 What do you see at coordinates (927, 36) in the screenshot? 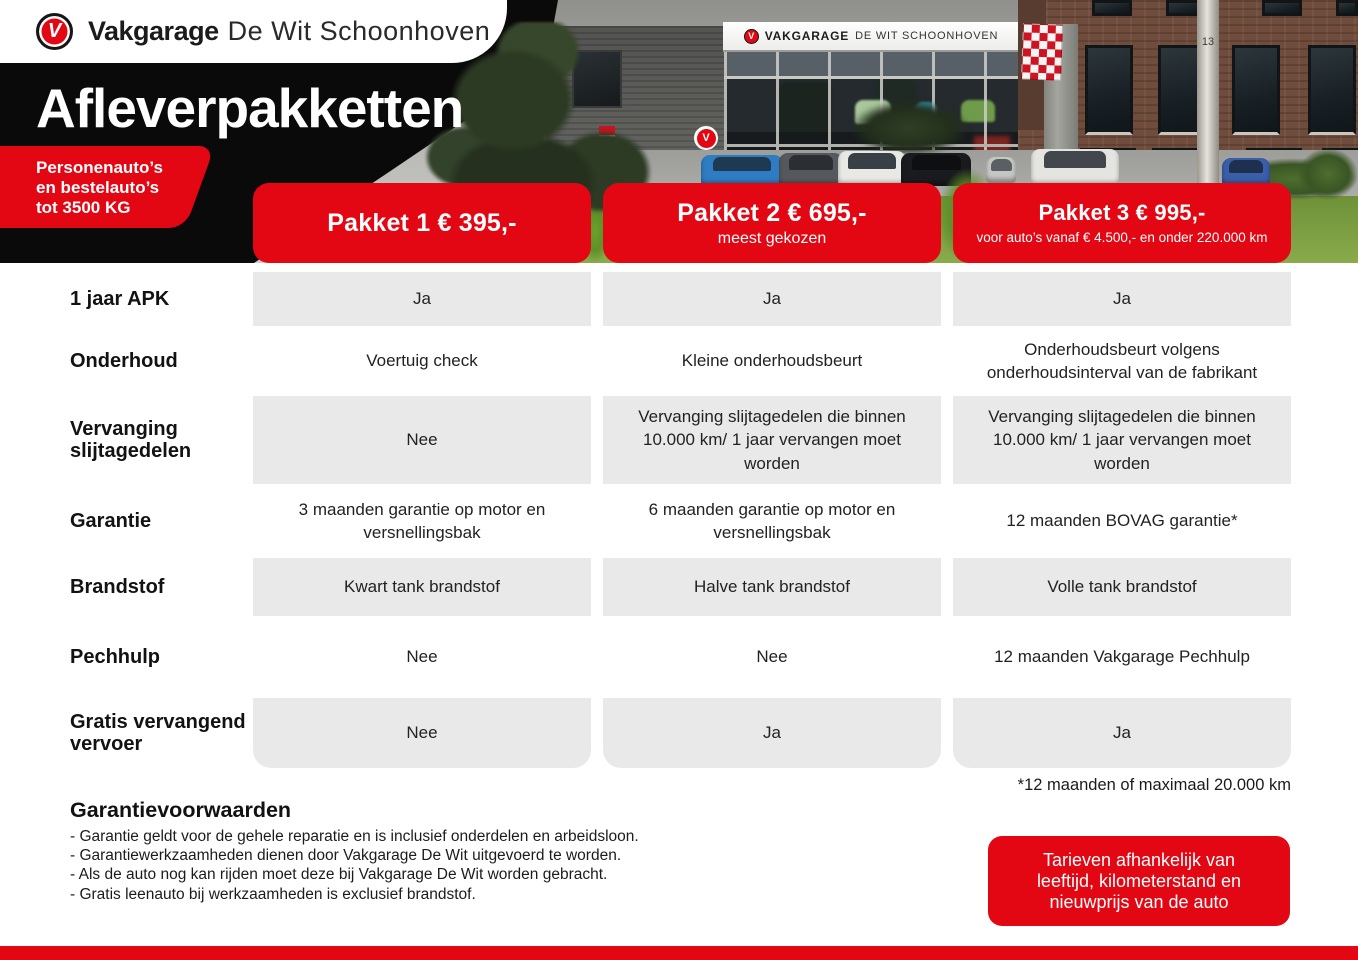
I see `sign-text-rest: DE WIT SCHOONHOVEN` at bounding box center [927, 36].